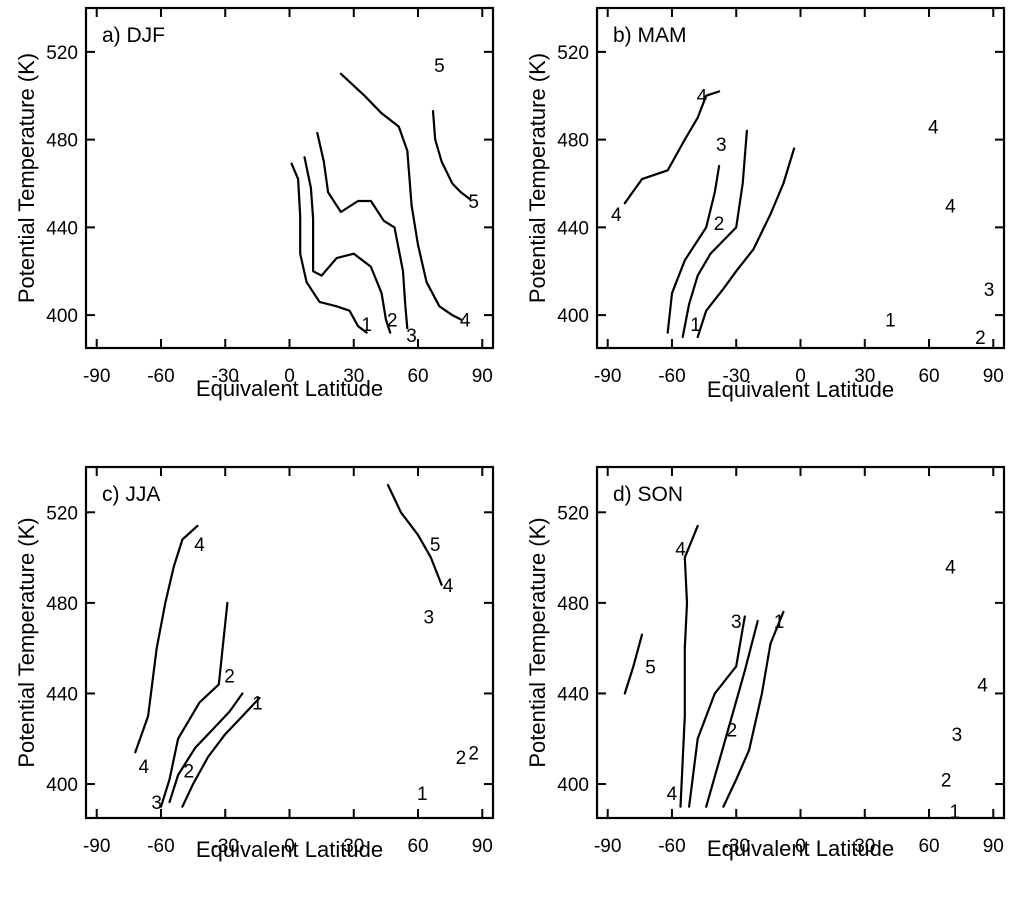 The height and width of the screenshot is (905, 1016). Describe the element at coordinates (131, 494) in the screenshot. I see `panel-label: c) JJA` at that location.